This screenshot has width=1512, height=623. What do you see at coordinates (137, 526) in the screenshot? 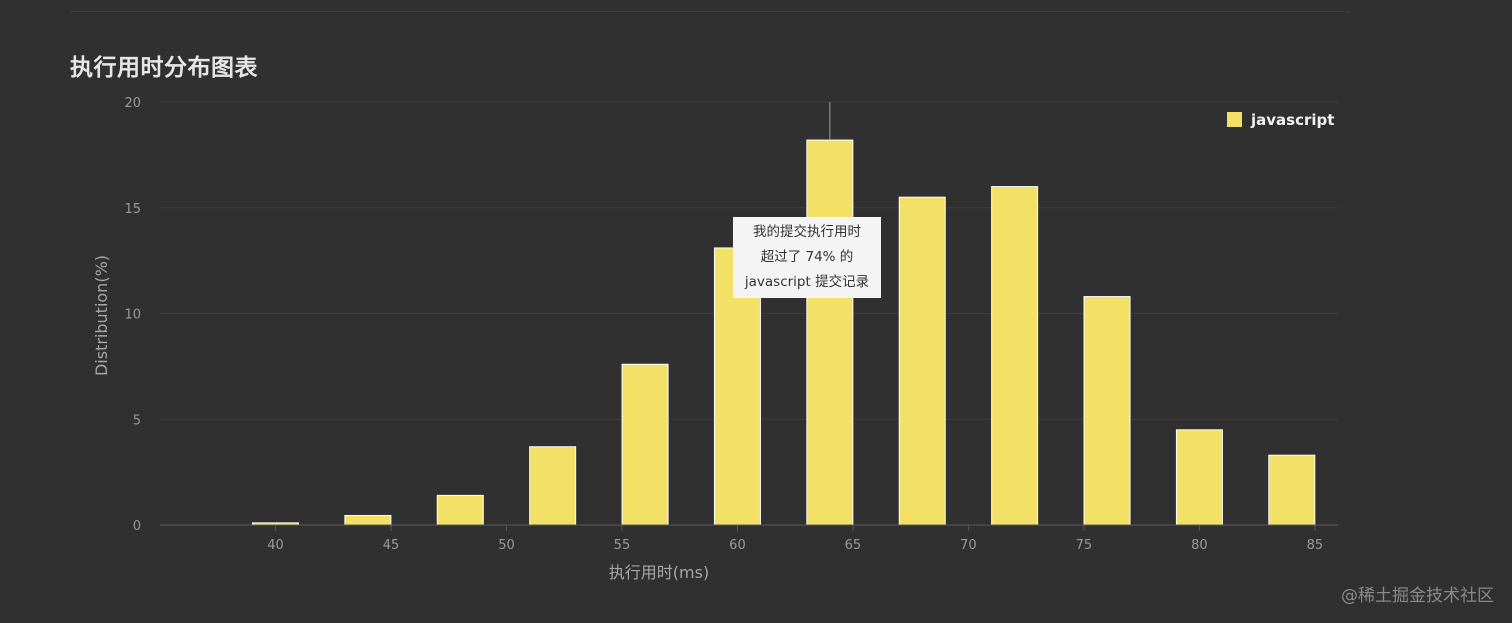
I see `y-tick-label-0: 0` at bounding box center [137, 526].